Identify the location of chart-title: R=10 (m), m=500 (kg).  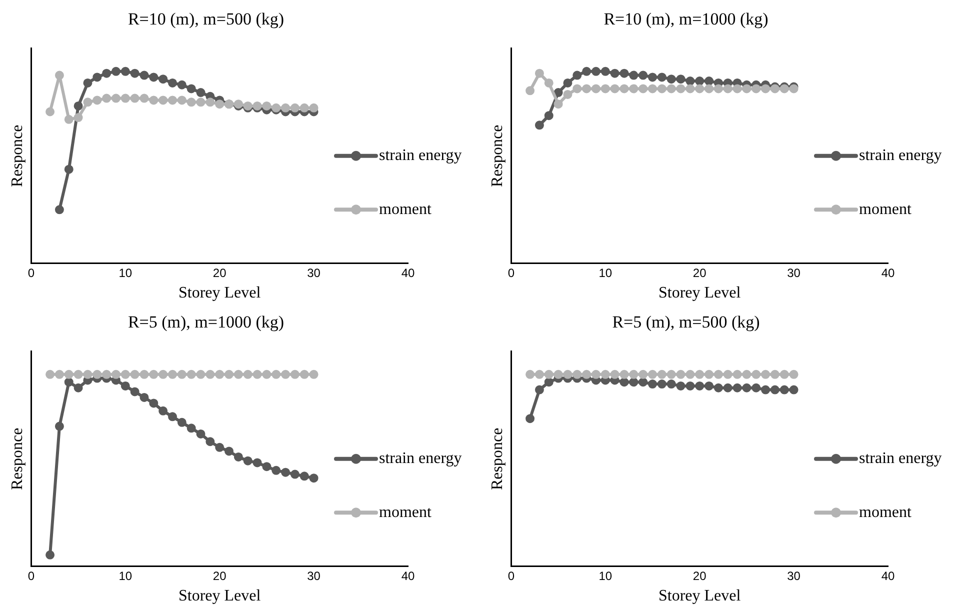
(206, 19).